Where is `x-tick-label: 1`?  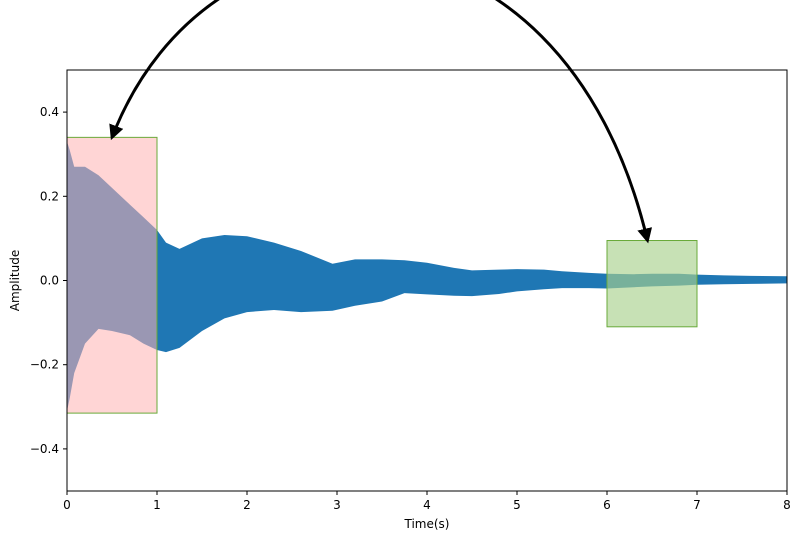
x-tick-label: 1 is located at coordinates (157, 505).